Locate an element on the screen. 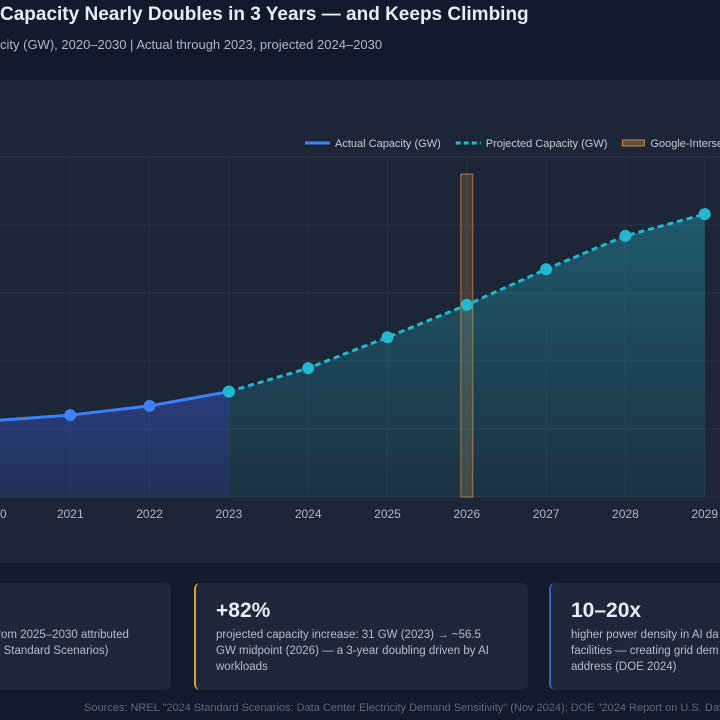 The image size is (720, 720). card-text: from 2025–2030 attributed is located at coordinates (64, 635).